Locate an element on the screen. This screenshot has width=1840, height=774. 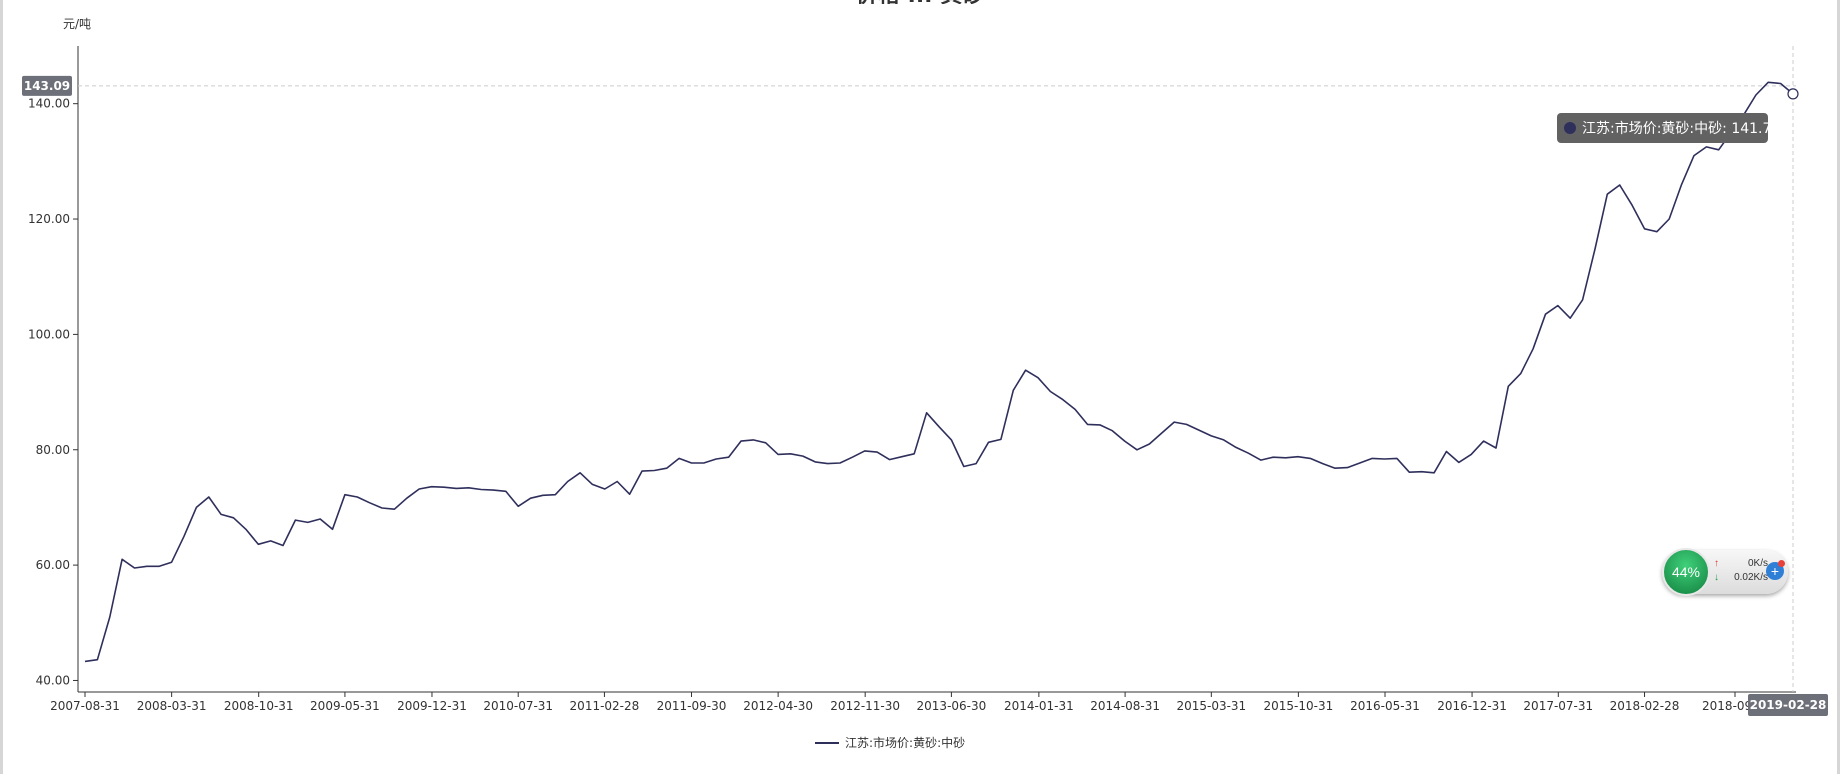
x-tick-label: 2010-07-31 is located at coordinates (518, 706).